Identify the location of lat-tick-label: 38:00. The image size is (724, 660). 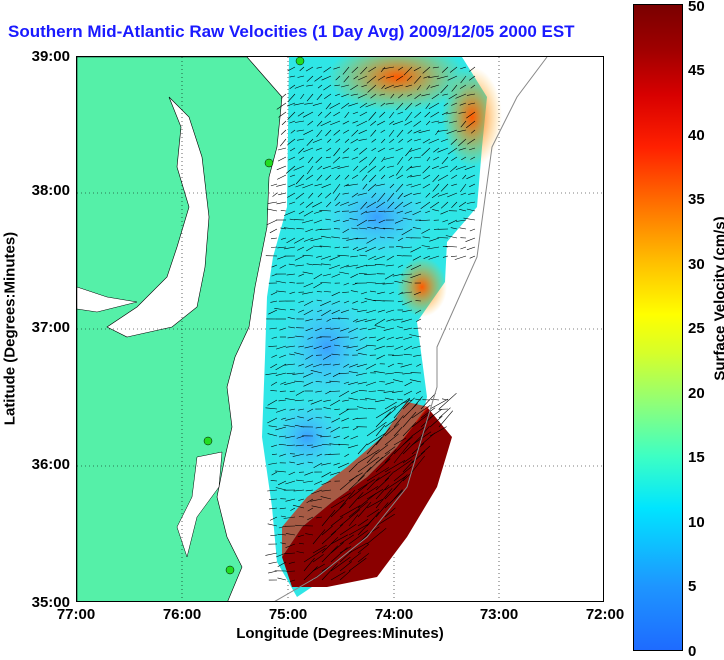
(35, 190).